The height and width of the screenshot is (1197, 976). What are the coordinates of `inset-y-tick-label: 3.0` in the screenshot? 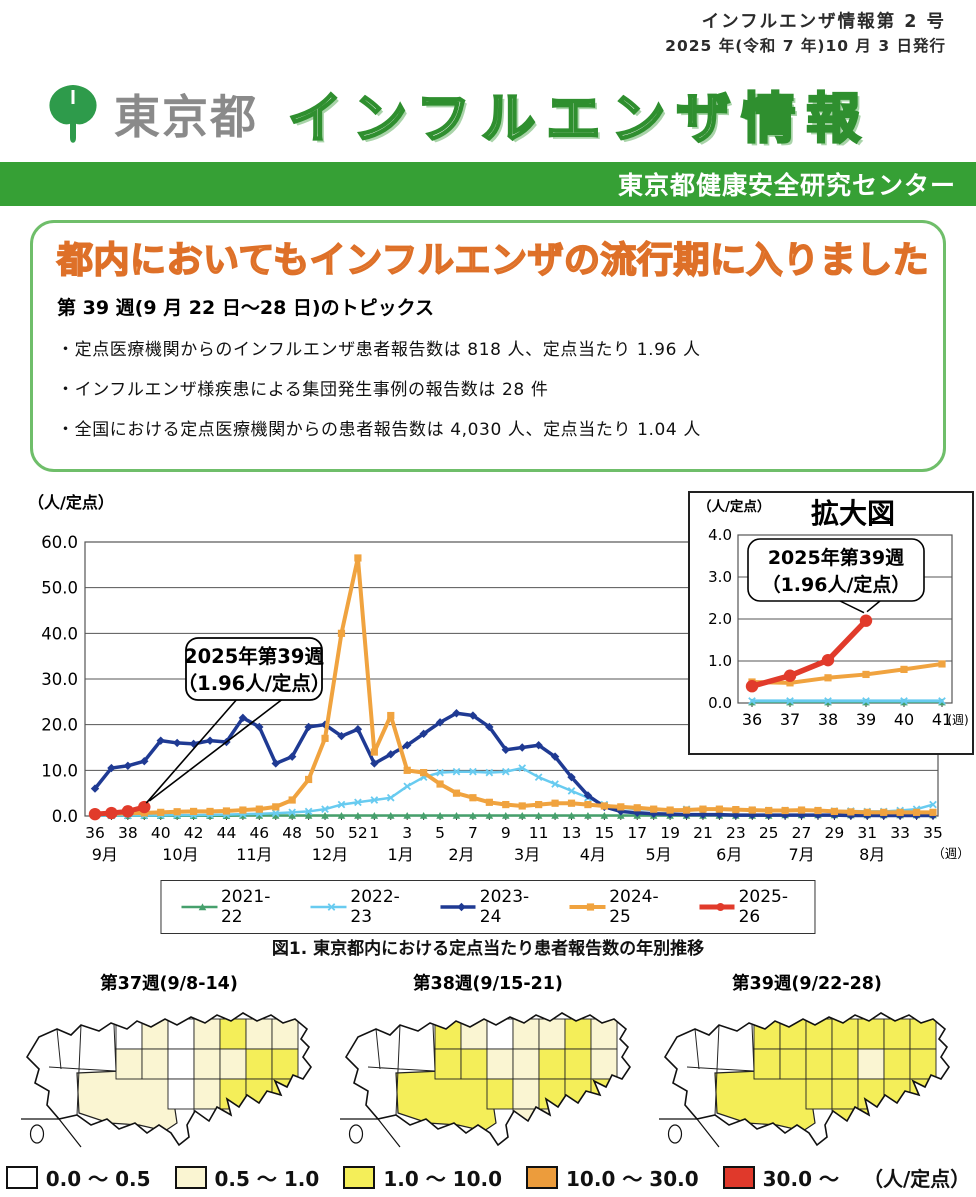 It's located at (720, 577).